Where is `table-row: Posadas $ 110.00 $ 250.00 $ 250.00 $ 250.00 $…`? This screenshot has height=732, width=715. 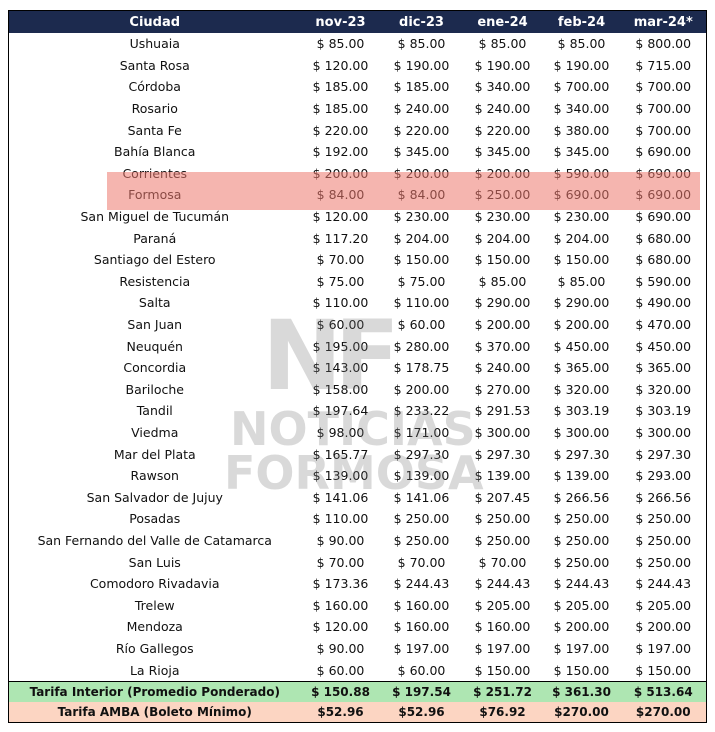
table-row: Posadas $ 110.00 $ 250.00 $ 250.00 $ 250.00 $… is located at coordinates (358, 519).